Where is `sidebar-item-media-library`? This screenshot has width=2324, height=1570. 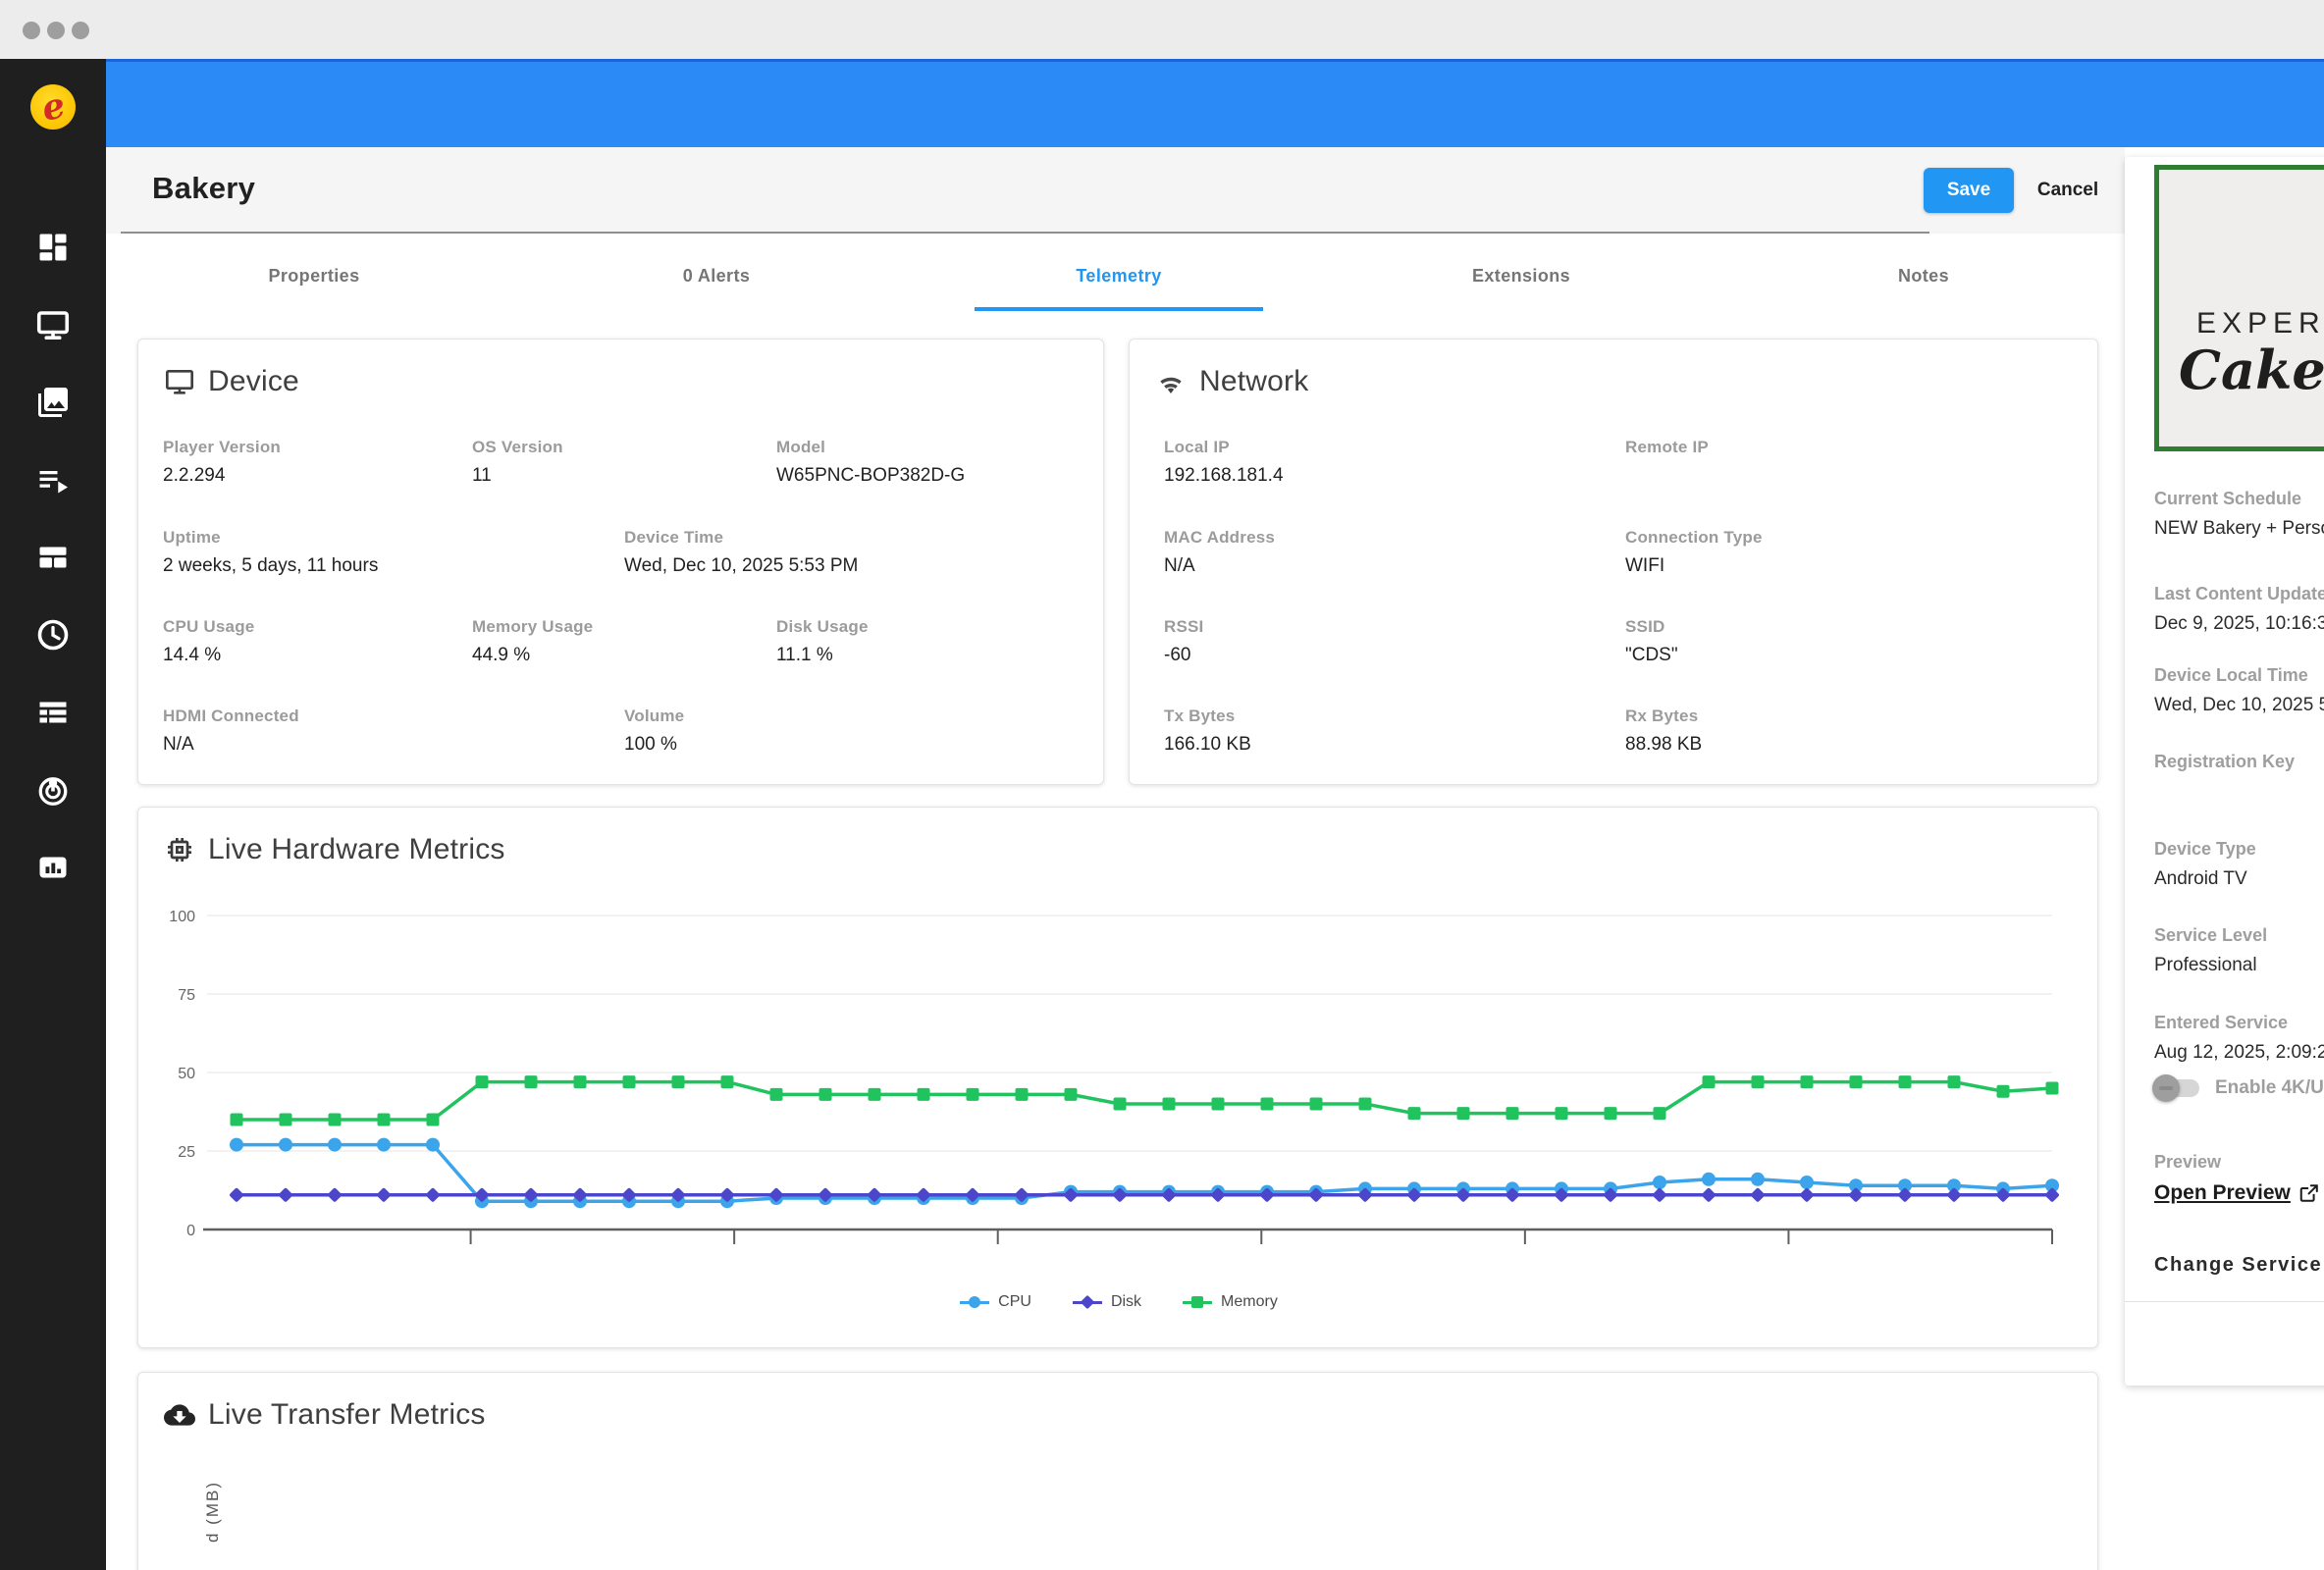
sidebar-item-media-library is located at coordinates (53, 402).